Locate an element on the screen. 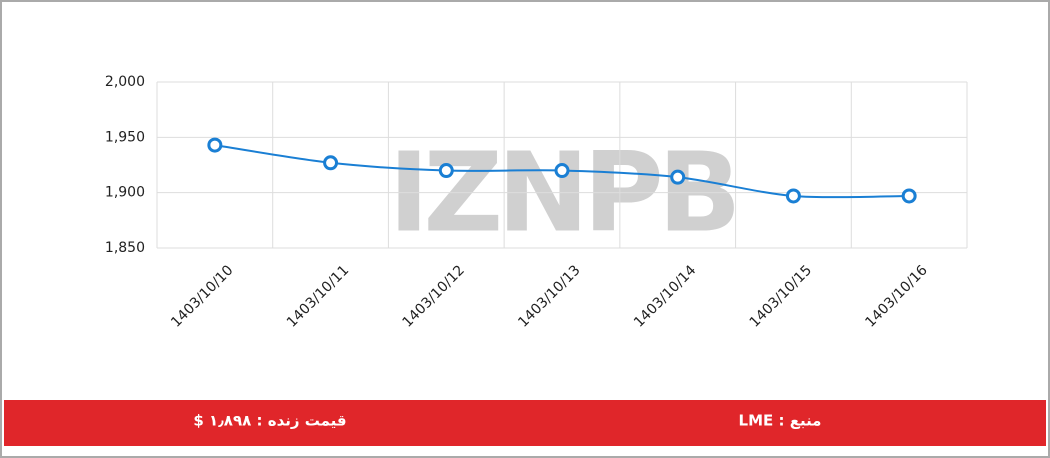 This screenshot has width=1050, height=458. footer-bar is located at coordinates (525, 423).